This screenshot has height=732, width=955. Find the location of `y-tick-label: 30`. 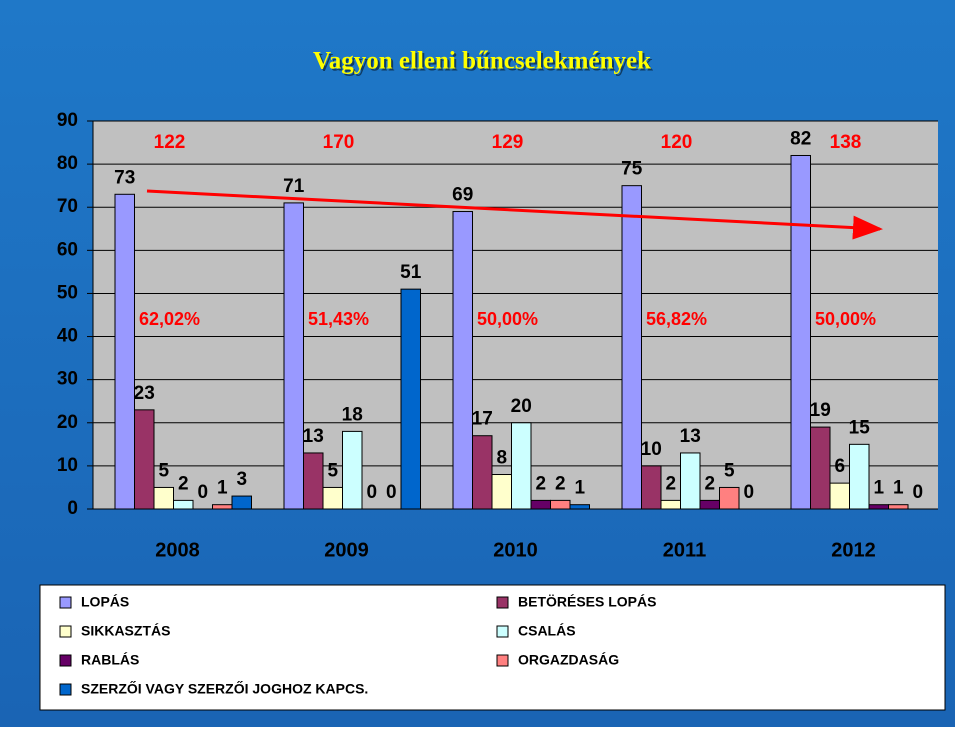

y-tick-label: 30 is located at coordinates (67, 379).